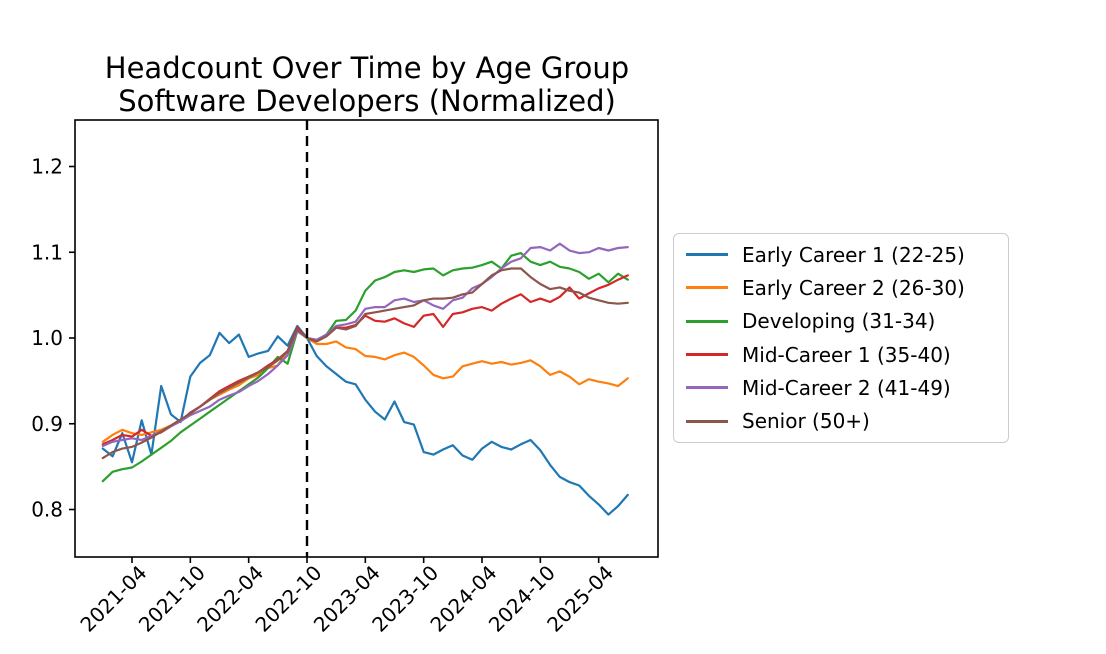 The height and width of the screenshot is (654, 1106). Describe the element at coordinates (846, 387) in the screenshot. I see `legend-label: Mid-Career 2 (41-49)` at that location.